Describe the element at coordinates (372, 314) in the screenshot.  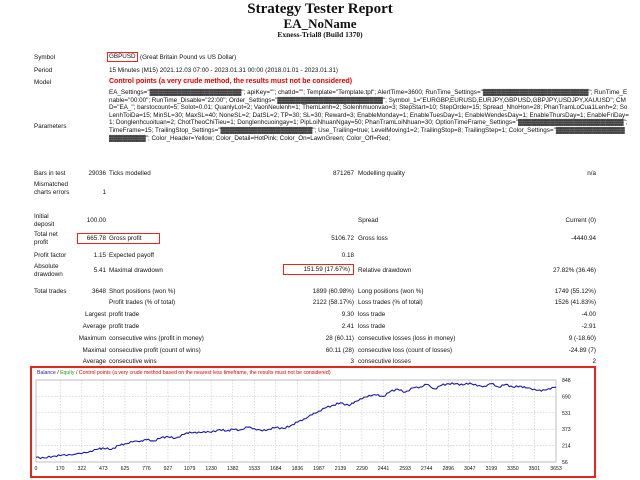
I see `largest-loss-label: loss trade` at that location.